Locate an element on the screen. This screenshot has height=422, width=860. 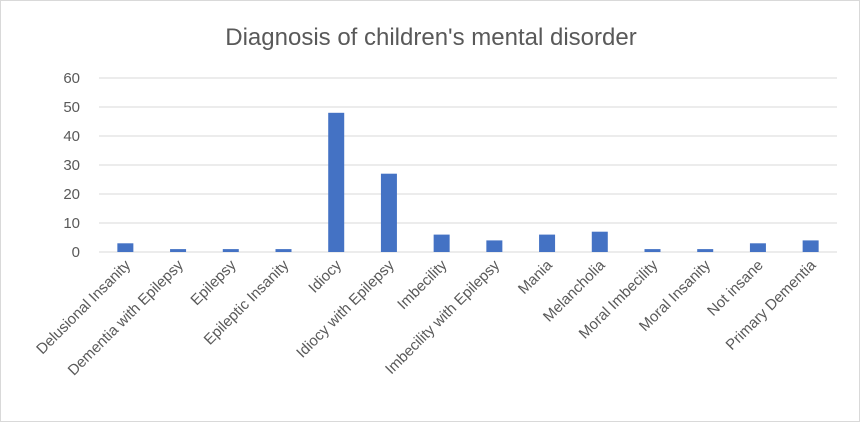
x-category-label: Primary Dementia is located at coordinates (771, 304).